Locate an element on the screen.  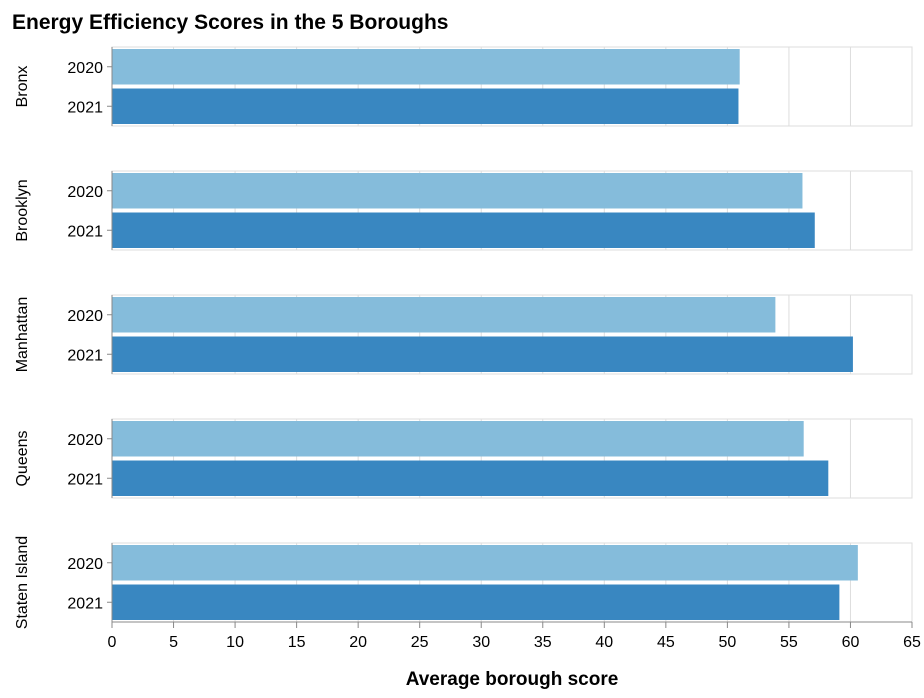
facet-label: Manhattan is located at coordinates (22, 335).